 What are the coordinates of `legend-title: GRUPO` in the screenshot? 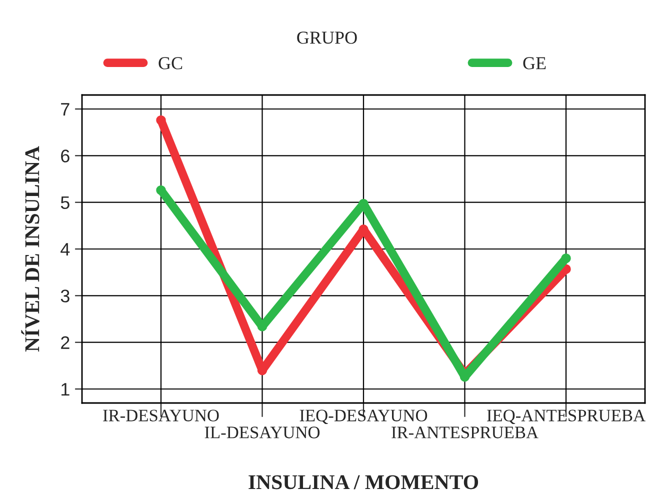 It's located at (327, 38).